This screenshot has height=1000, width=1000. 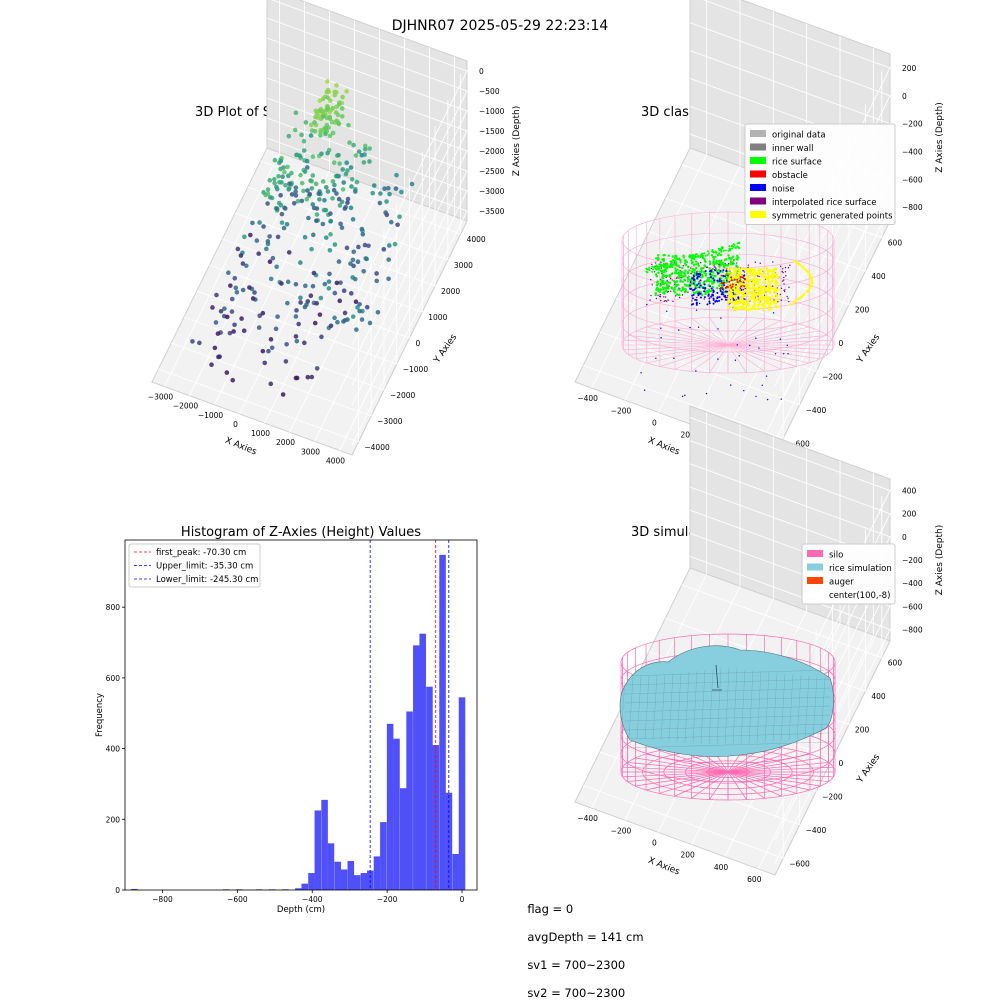 What do you see at coordinates (841, 763) in the screenshot?
I see `y-tick-label: 0` at bounding box center [841, 763].